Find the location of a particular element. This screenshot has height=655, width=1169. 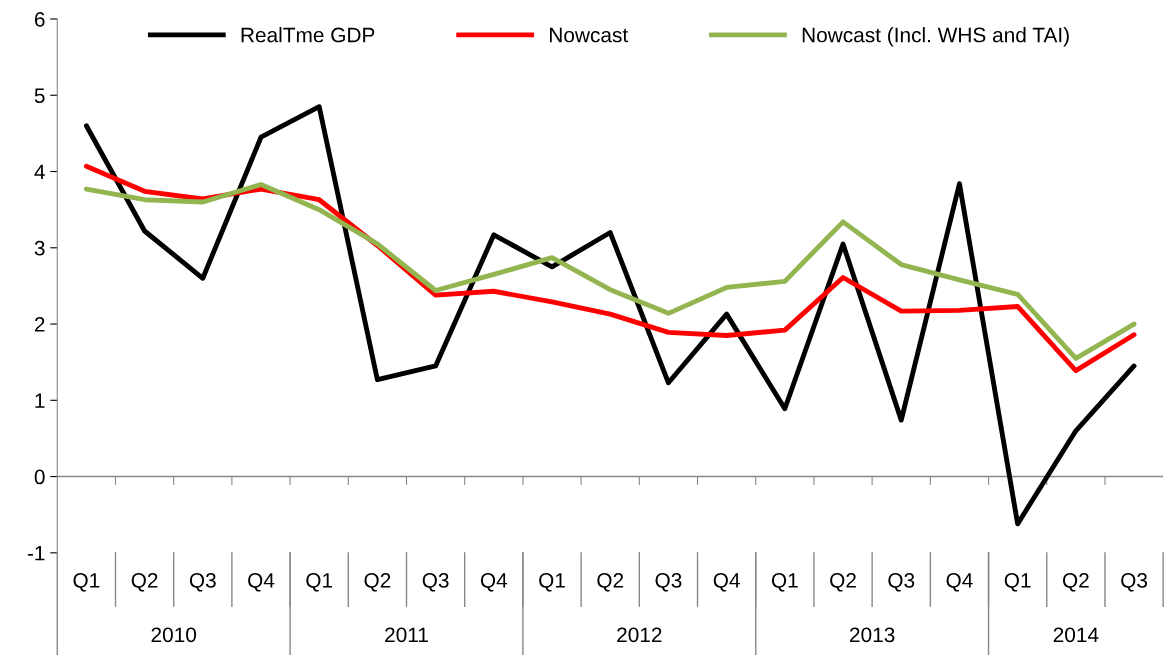

y-tick-label: 1 is located at coordinates (40, 400).